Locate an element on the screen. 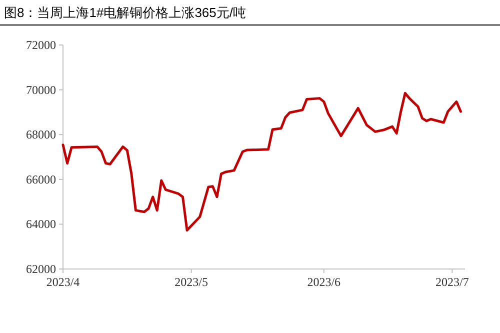  y-tick-label: 62000 is located at coordinates (41, 269).